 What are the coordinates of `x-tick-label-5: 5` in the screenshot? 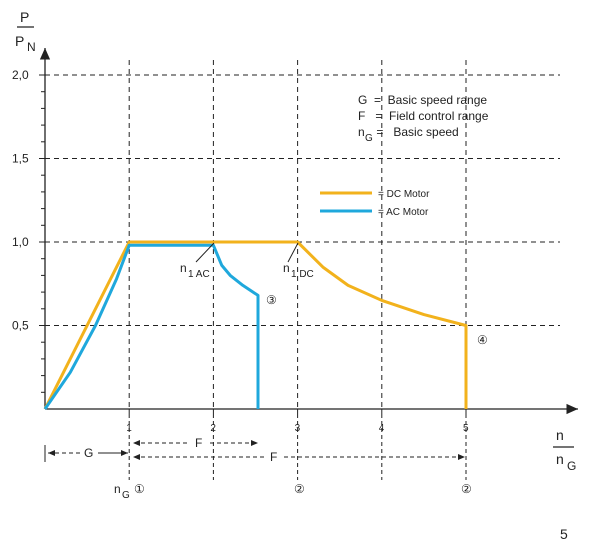 It's located at (466, 428).